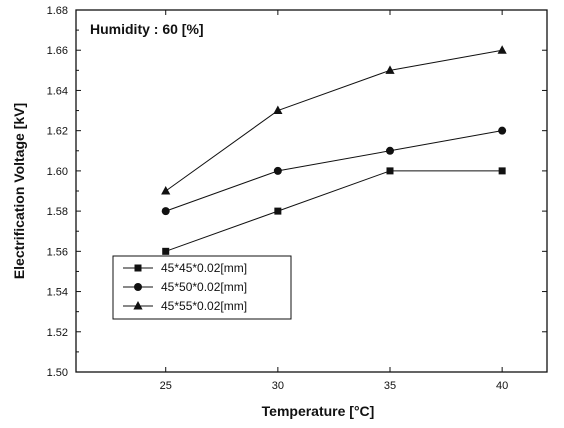 The height and width of the screenshot is (428, 564). I want to click on x-tick-label-3: 40, so click(502, 386).